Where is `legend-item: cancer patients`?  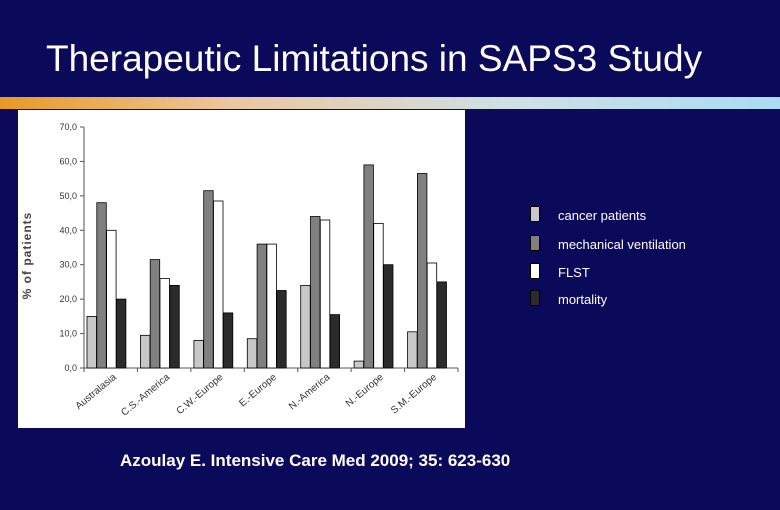
legend-item: cancer patients is located at coordinates (630, 215).